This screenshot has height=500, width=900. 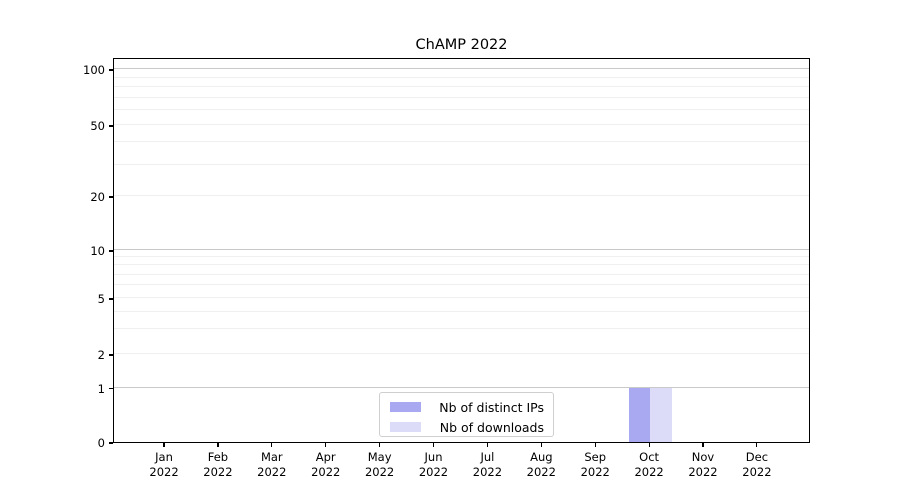 What do you see at coordinates (639, 414) in the screenshot?
I see `bar-oct-distinct-ips` at bounding box center [639, 414].